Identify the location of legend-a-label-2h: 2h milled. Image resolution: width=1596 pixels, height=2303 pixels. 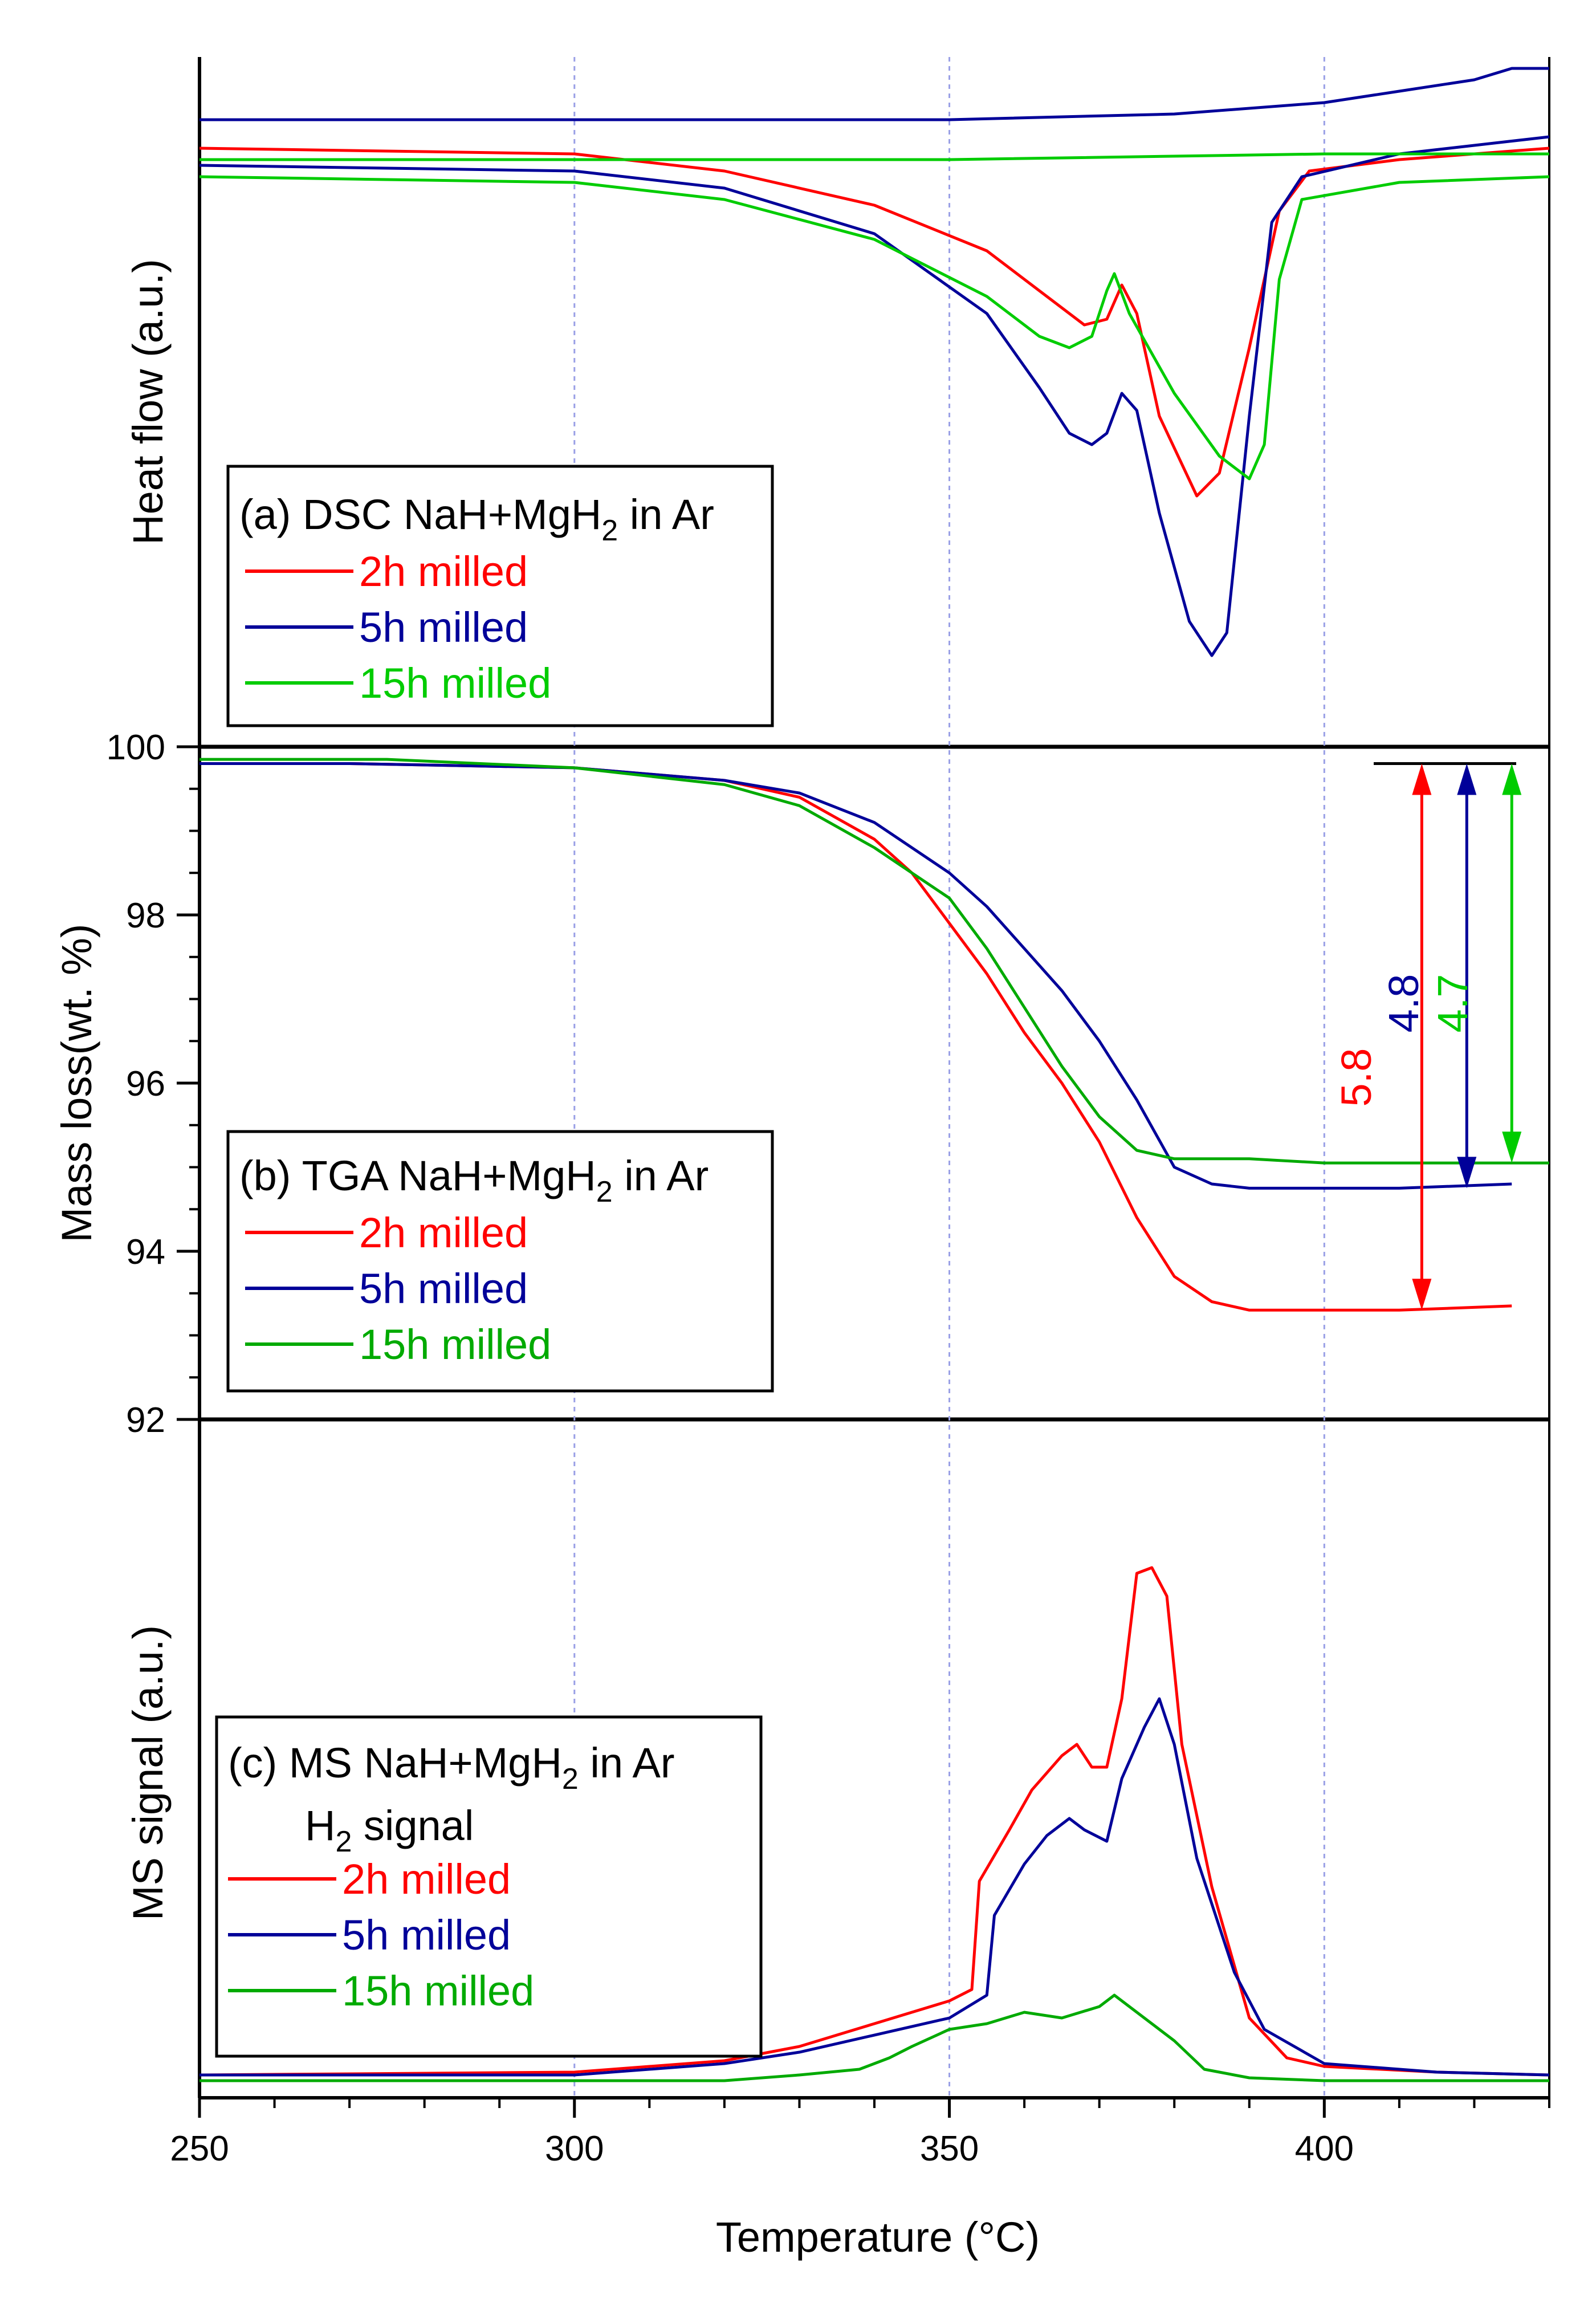
(443, 571).